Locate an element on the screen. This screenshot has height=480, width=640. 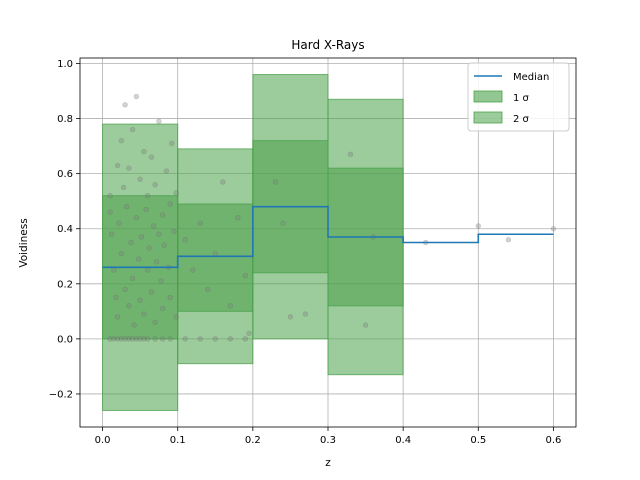
y-tick-label: 0.2 is located at coordinates (65, 284).